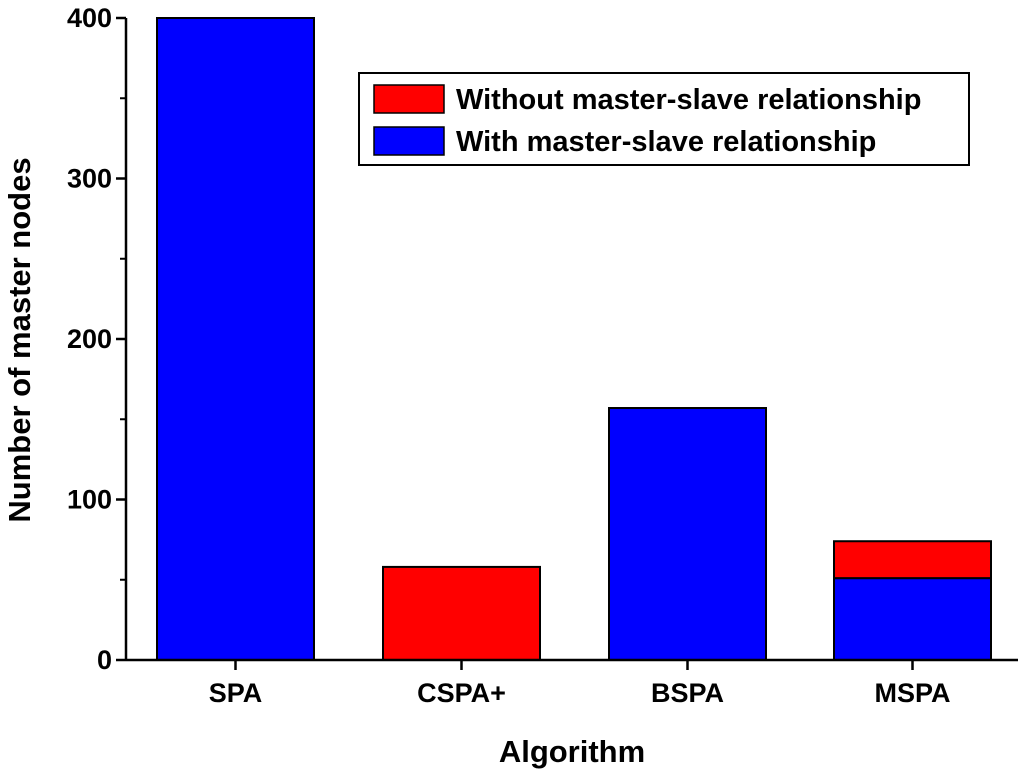 The width and height of the screenshot is (1024, 775). I want to click on y-tick-label: 0, so click(104, 660).